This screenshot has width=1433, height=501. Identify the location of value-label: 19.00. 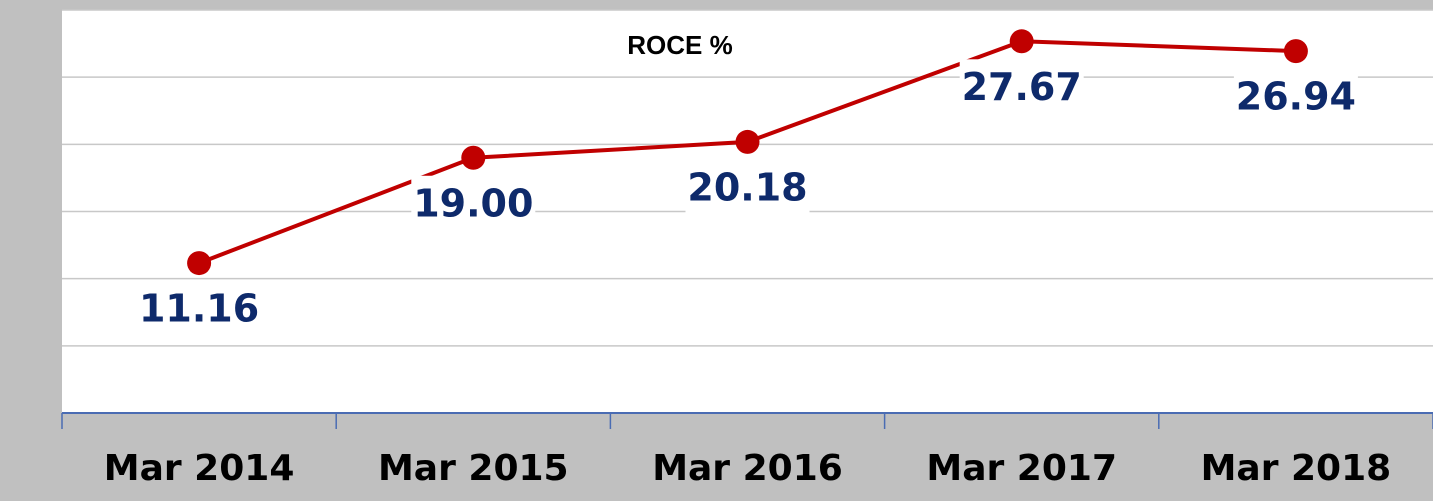
(473, 203).